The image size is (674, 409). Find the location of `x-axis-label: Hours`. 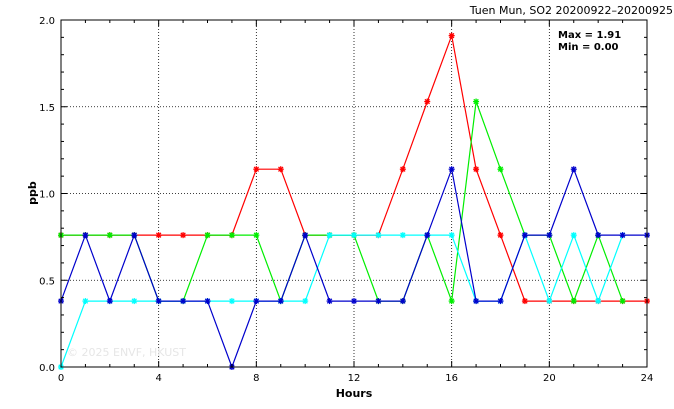

x-axis-label: Hours is located at coordinates (354, 393).